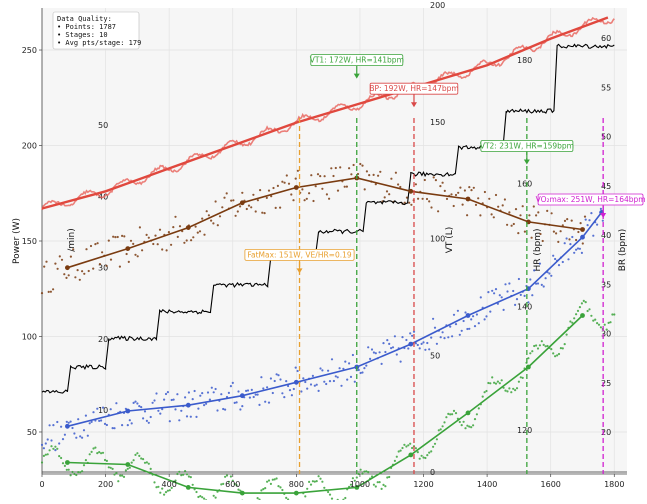 Image resolution: width=647 pixels, height=504 pixels. I want to click on x-tick-label: 0, so click(41, 484).